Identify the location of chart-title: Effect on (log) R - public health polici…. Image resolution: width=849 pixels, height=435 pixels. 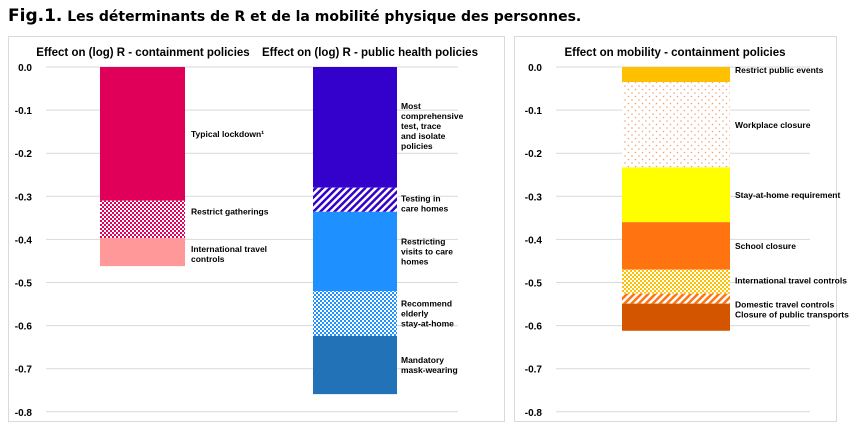
(370, 53).